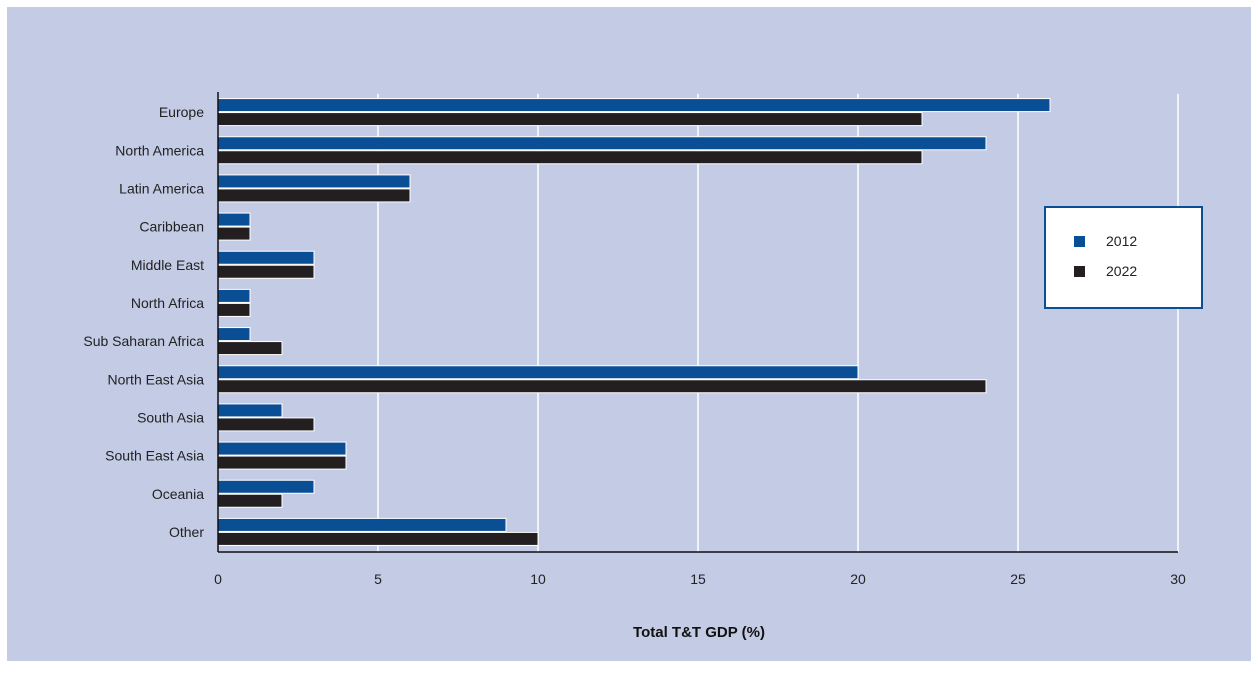 Image resolution: width=1258 pixels, height=675 pixels. What do you see at coordinates (1121, 271) in the screenshot?
I see `legend-label-2022: 2022` at bounding box center [1121, 271].